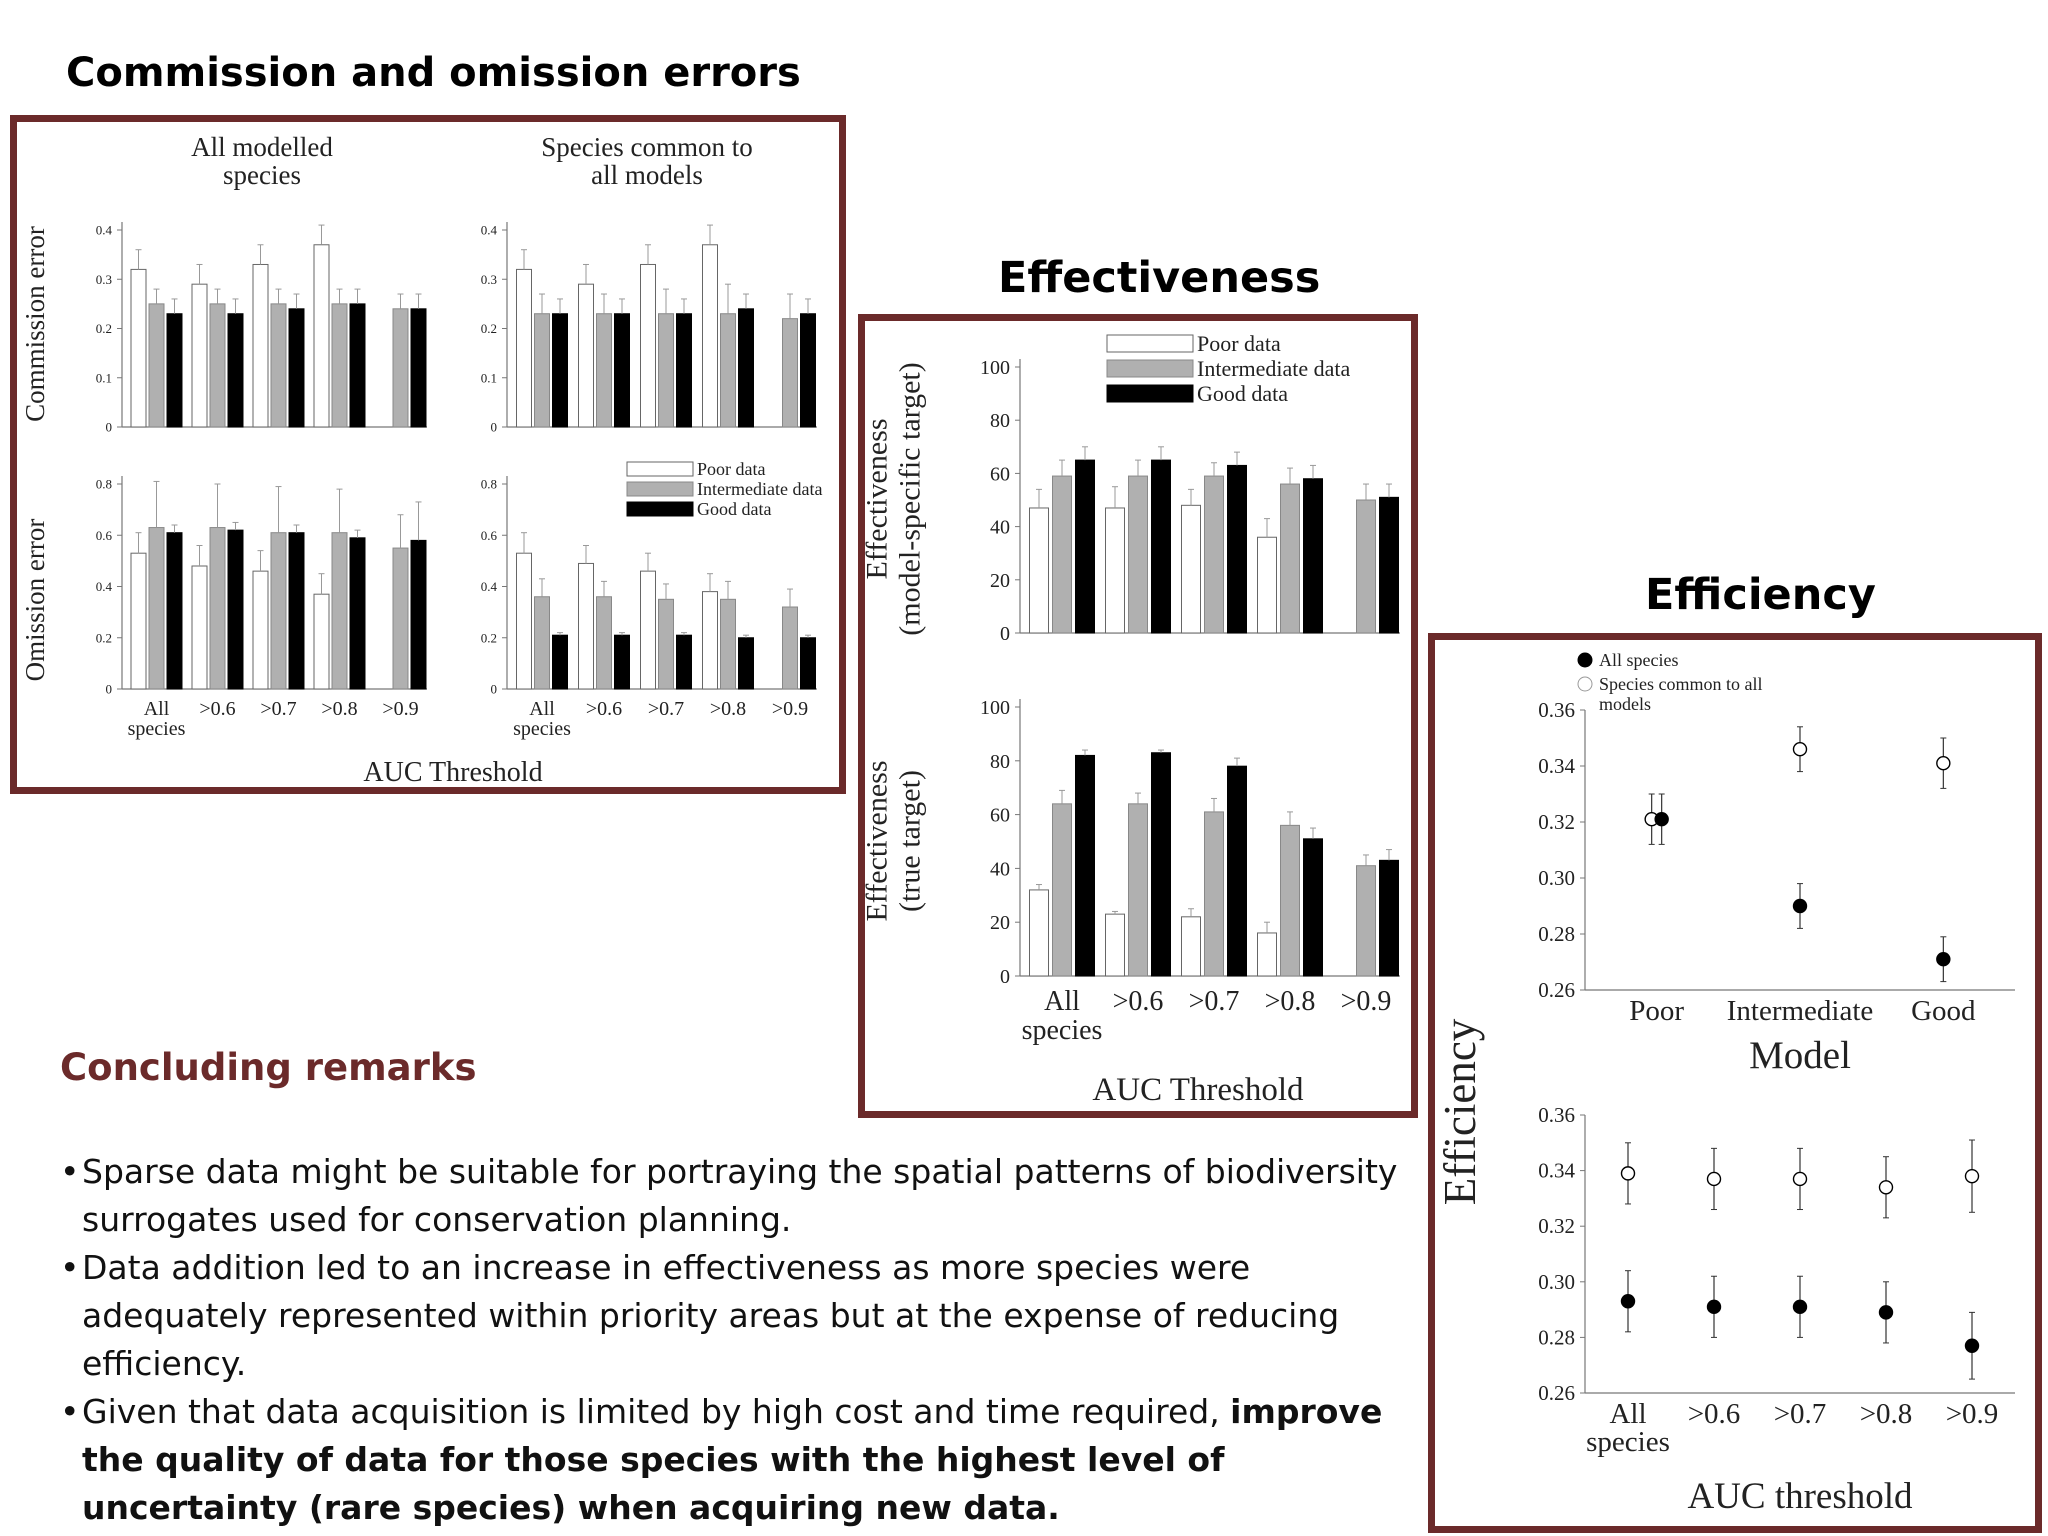  What do you see at coordinates (1585, 684) in the screenshot?
I see `legend-open-marker` at bounding box center [1585, 684].